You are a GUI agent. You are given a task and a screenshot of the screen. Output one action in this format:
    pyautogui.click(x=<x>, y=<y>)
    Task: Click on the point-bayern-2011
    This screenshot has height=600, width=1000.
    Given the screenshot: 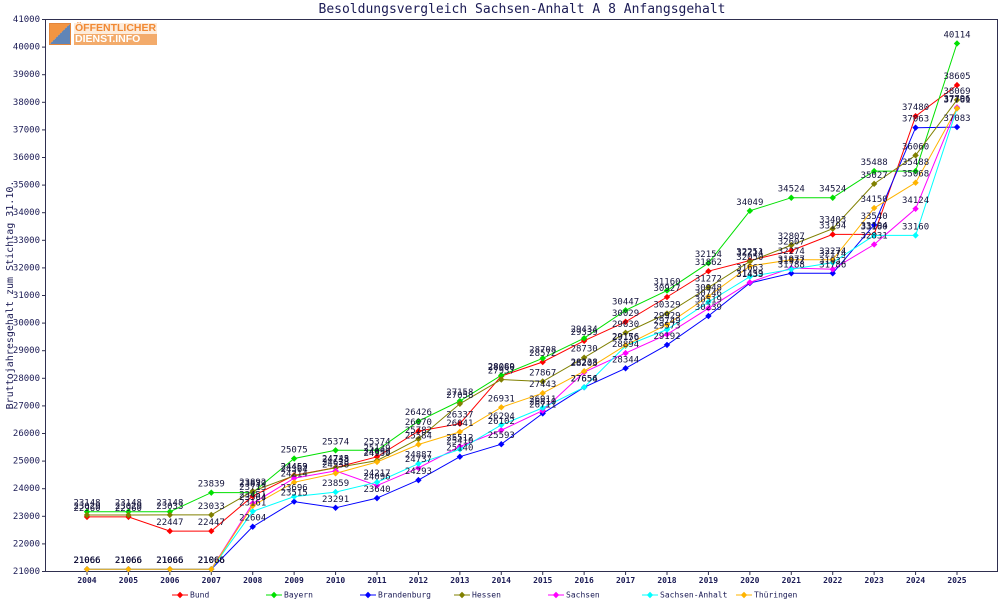 What is the action you would take?
    pyautogui.click(x=377, y=450)
    